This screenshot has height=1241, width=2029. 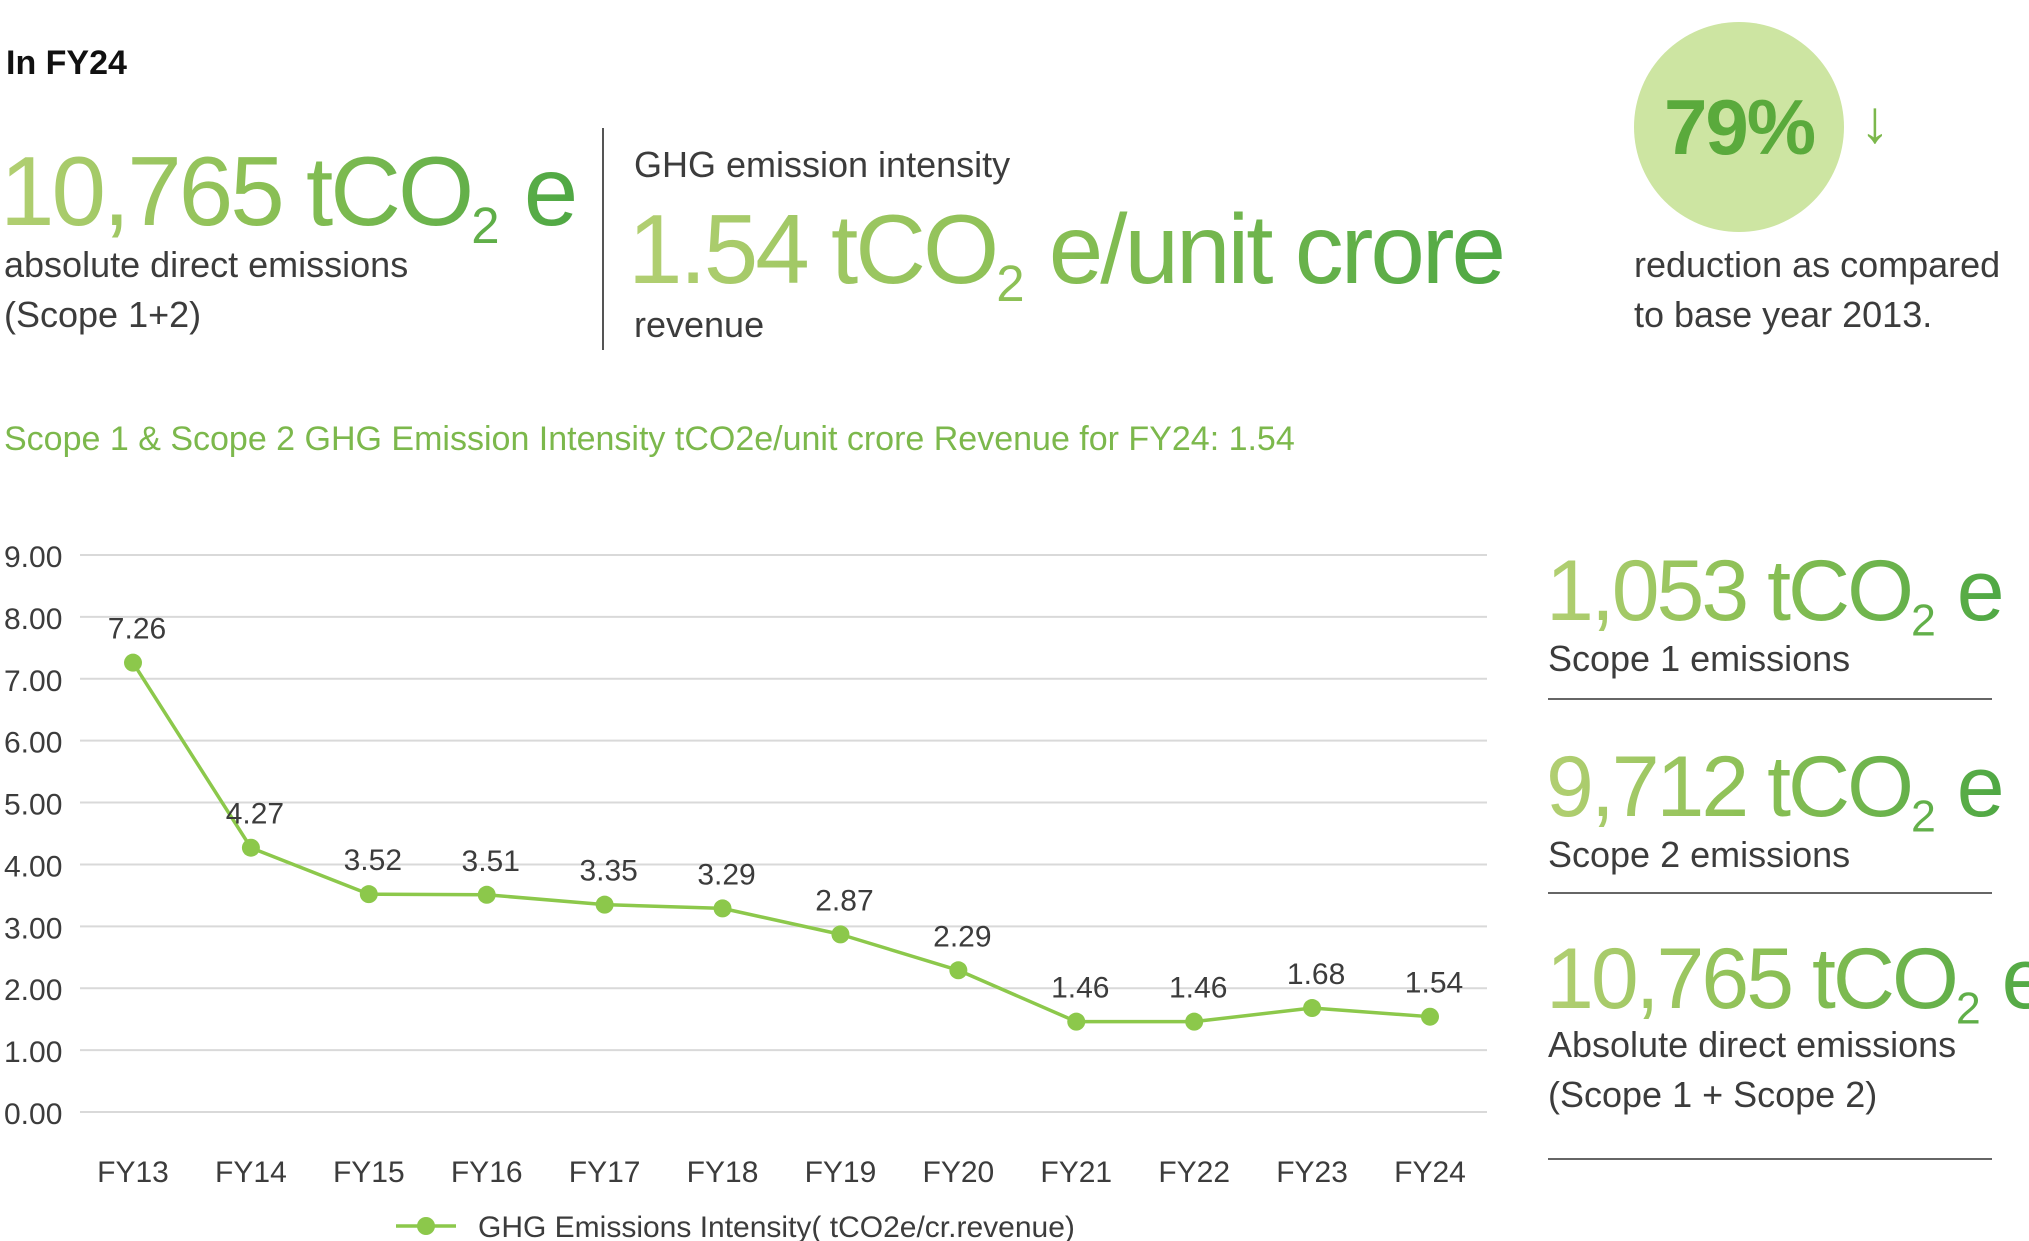 I want to click on kpi-absolute-unit: tCO2 e, so click(x=440, y=195).